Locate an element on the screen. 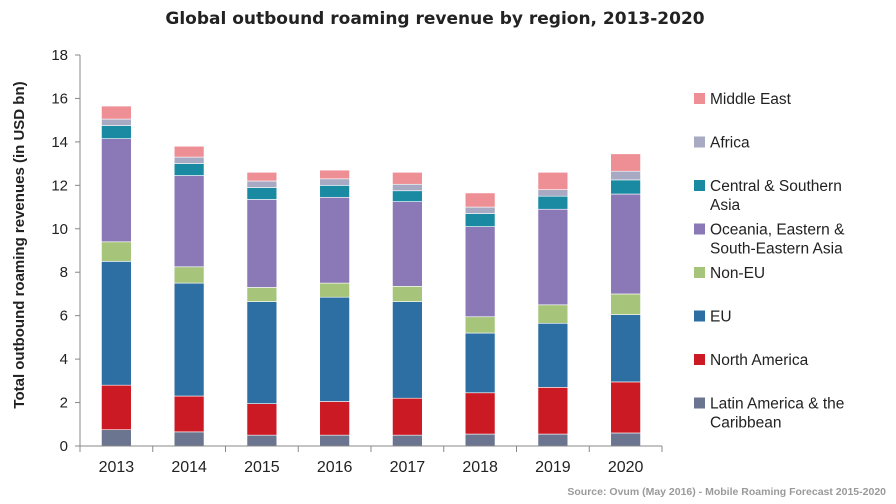  y-tick-label: 12 is located at coordinates (59, 185).